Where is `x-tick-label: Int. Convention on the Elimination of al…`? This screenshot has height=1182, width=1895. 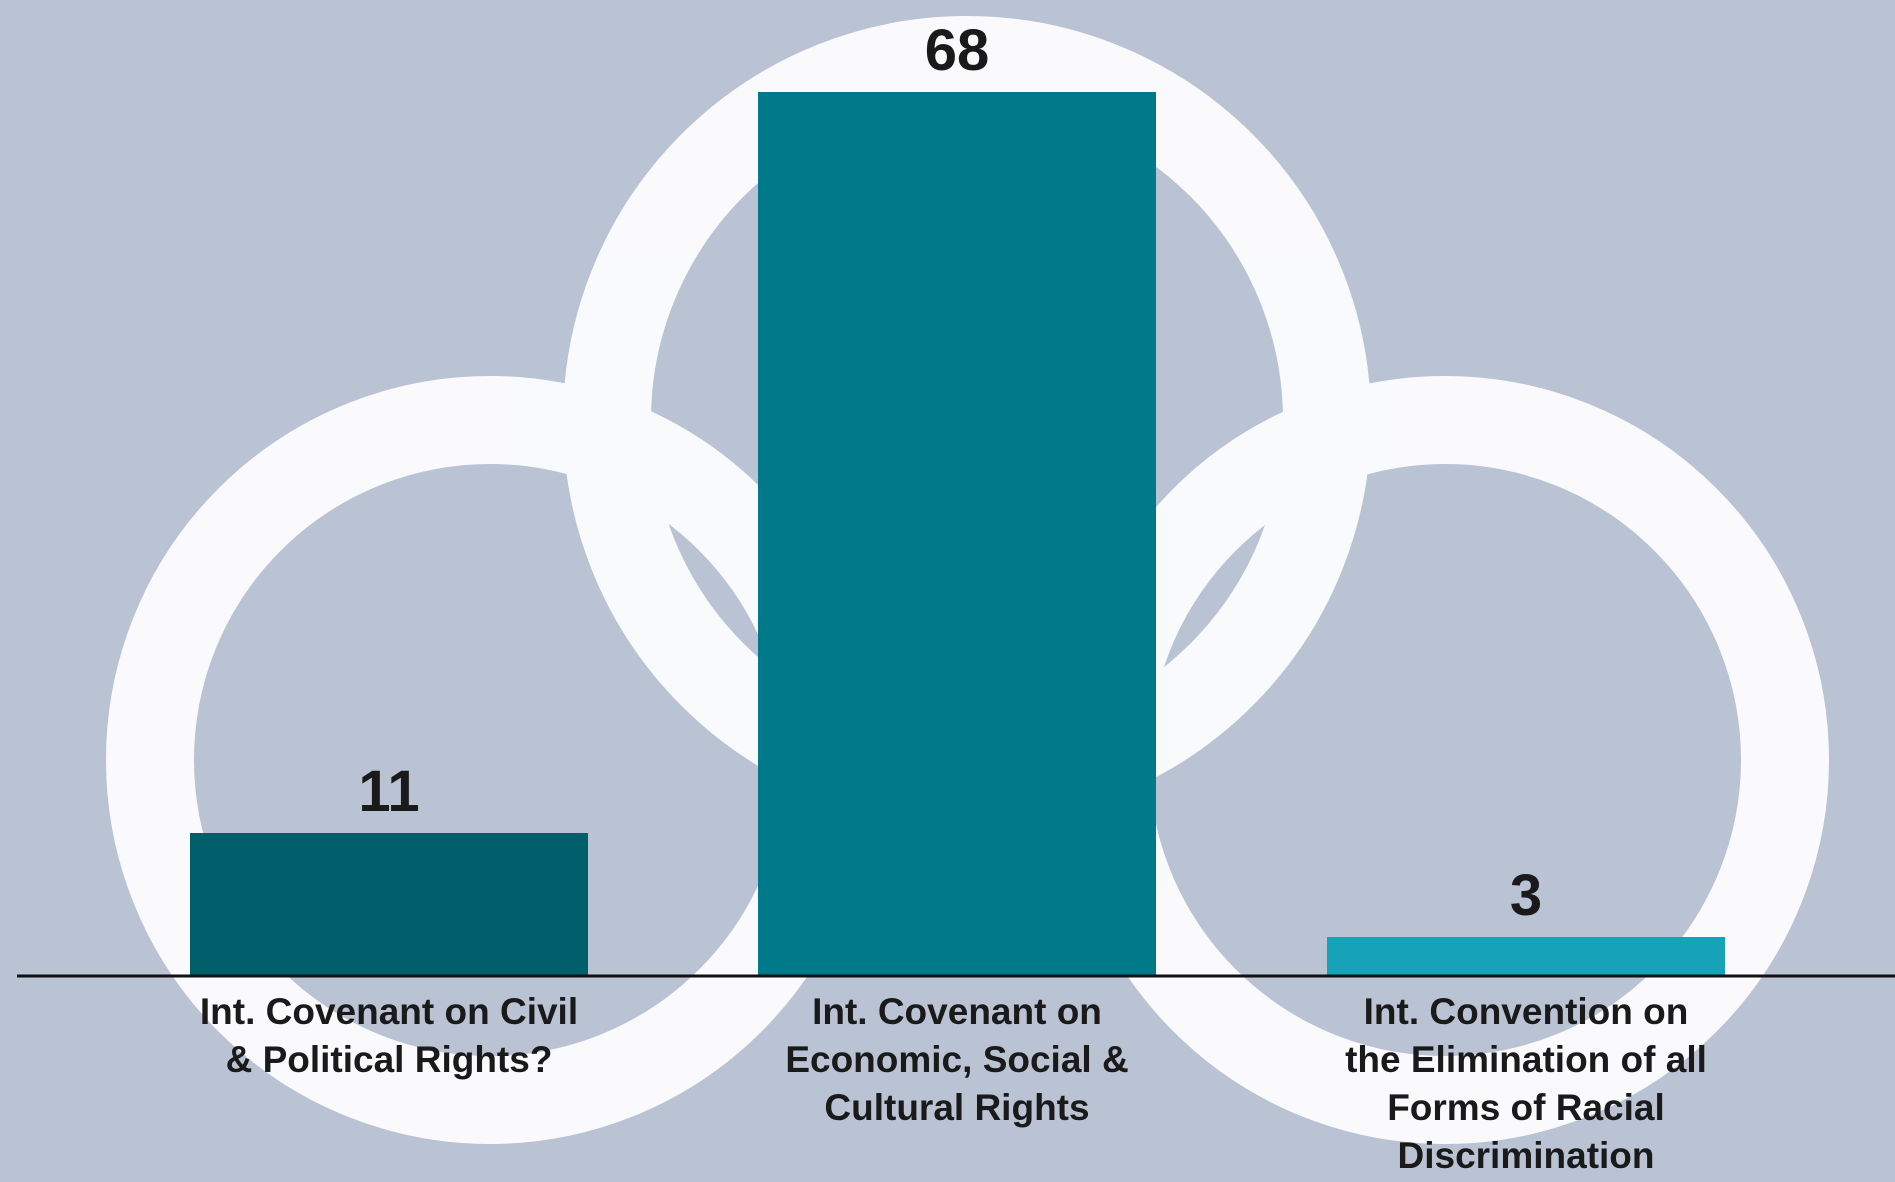
x-tick-label: Int. Convention on the Elimination of al… is located at coordinates (1526, 1083).